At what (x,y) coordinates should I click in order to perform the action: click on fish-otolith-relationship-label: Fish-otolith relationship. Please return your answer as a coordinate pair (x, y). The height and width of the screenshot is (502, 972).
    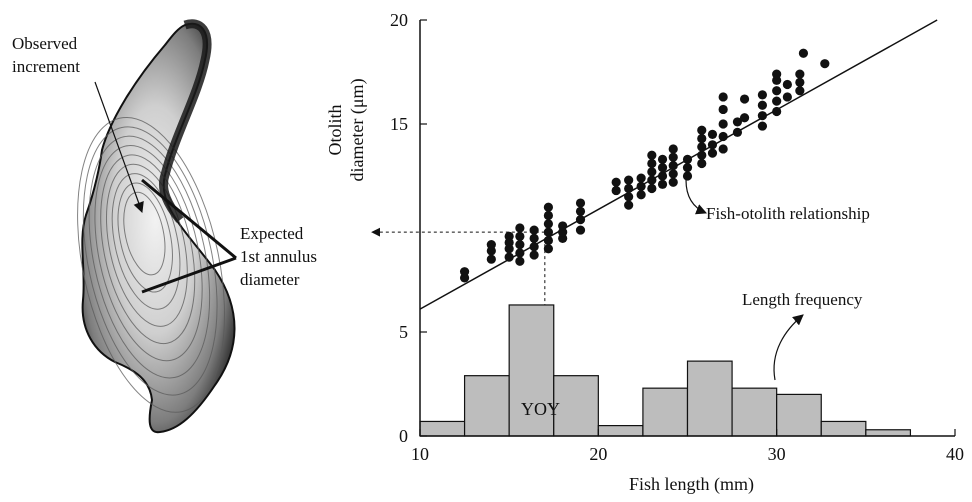
    Looking at the image, I should click on (788, 213).